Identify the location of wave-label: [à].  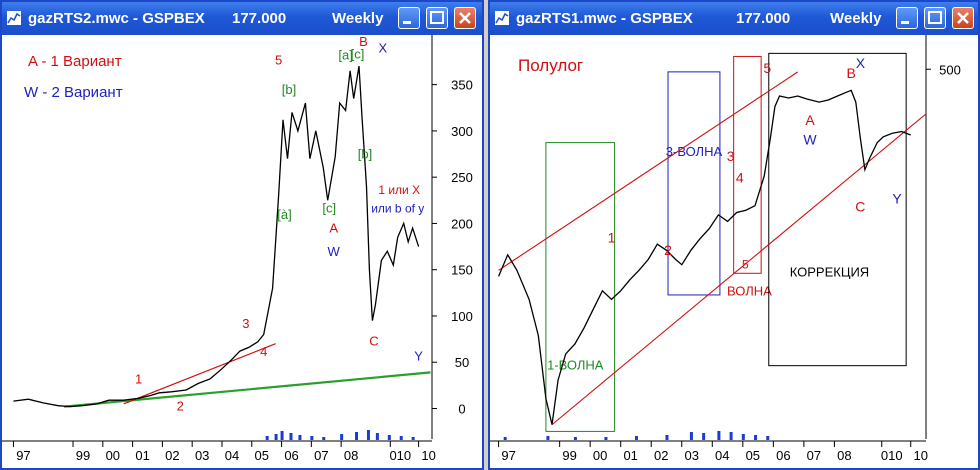
(284, 214).